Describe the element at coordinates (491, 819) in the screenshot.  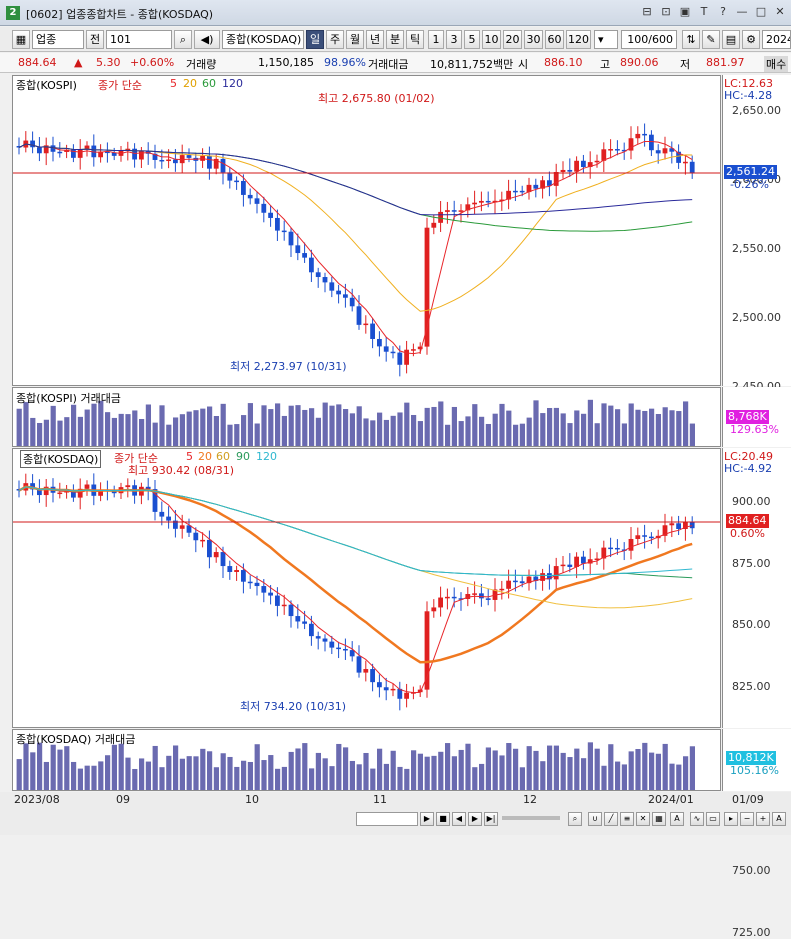
I see `last-icon: ▶|` at that location.